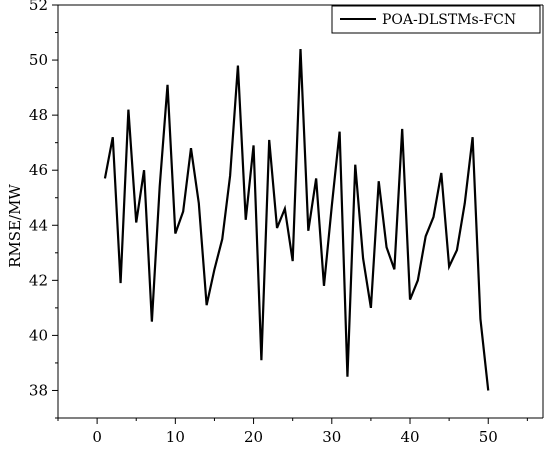 This screenshot has width=550, height=449. I want to click on legend: POA-DLSTMs-FCN, so click(436, 19).